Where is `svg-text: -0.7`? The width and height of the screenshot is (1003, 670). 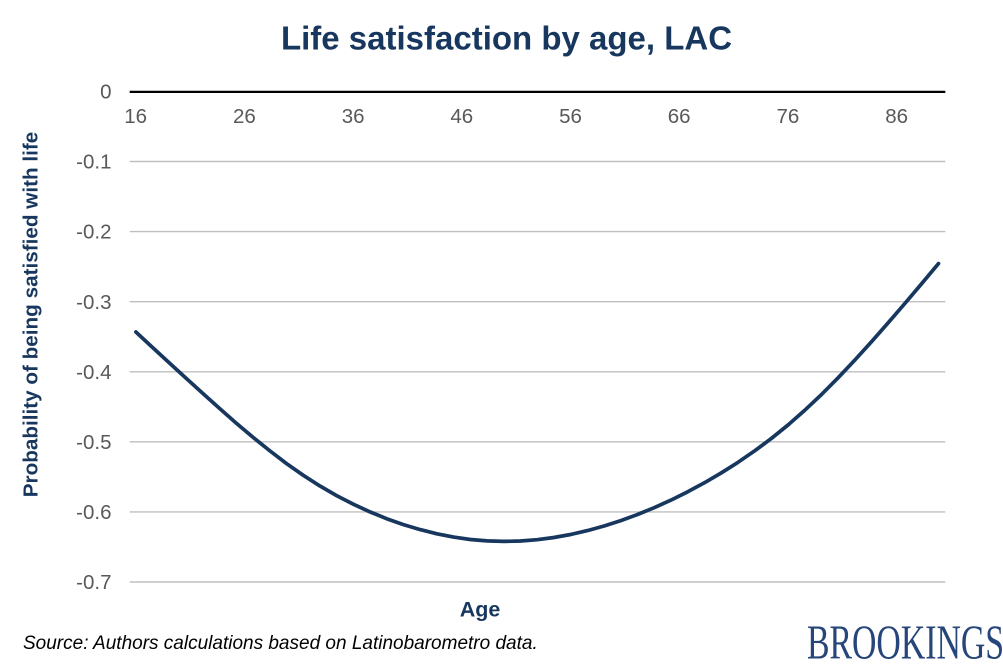 svg-text: -0.7 is located at coordinates (93, 582).